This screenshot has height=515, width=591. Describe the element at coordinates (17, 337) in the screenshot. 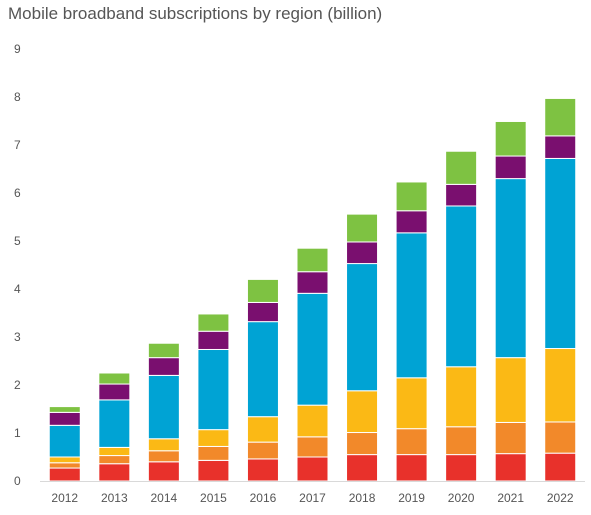

I see `y-tick-label: 3` at that location.